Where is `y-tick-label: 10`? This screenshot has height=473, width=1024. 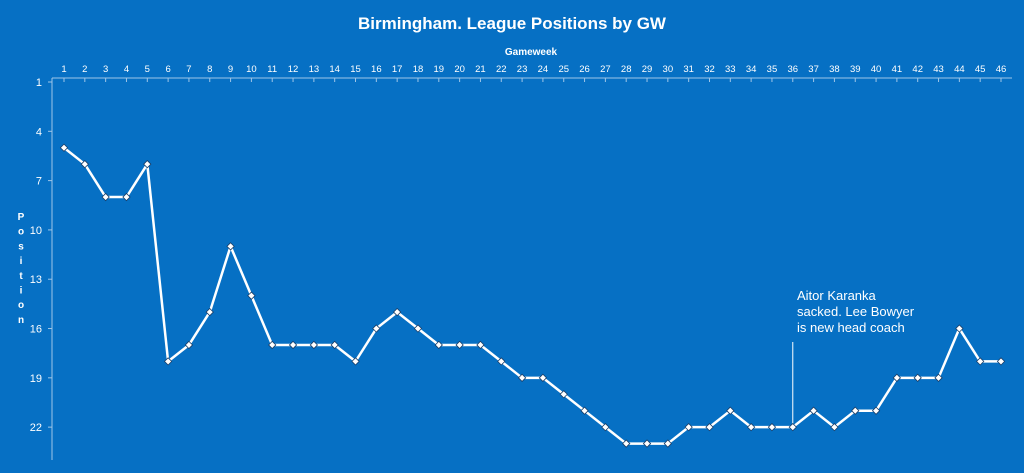
y-tick-label: 10 is located at coordinates (36, 231).